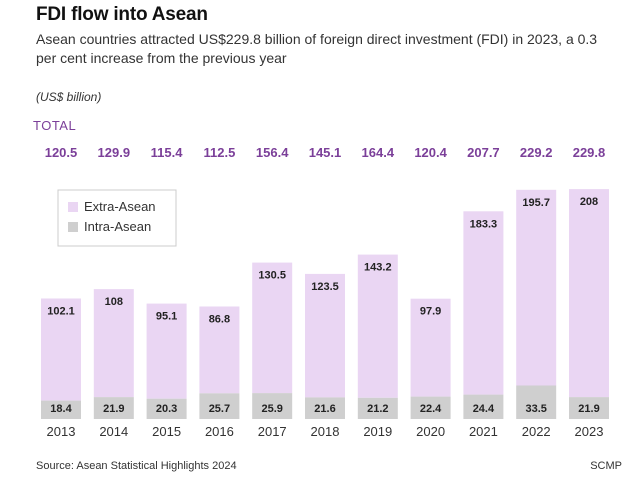 This screenshot has width=636, height=486. I want to click on legend-swatch-intra-asean, so click(73, 227).